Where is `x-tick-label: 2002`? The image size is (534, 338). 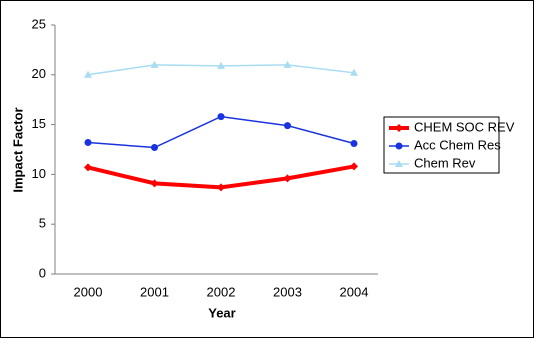
x-tick-label: 2002 is located at coordinates (221, 291).